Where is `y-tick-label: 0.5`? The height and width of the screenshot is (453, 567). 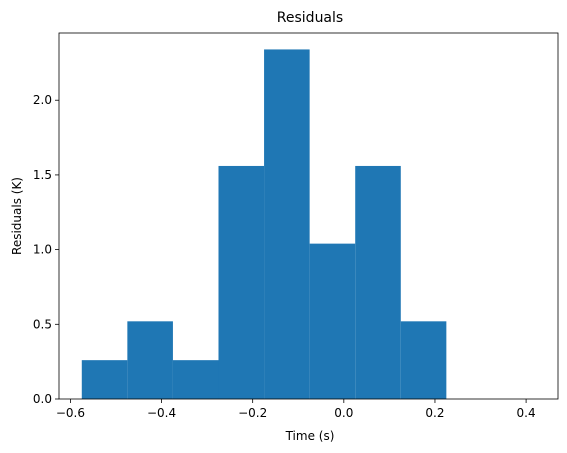 y-tick-label: 0.5 is located at coordinates (42, 324).